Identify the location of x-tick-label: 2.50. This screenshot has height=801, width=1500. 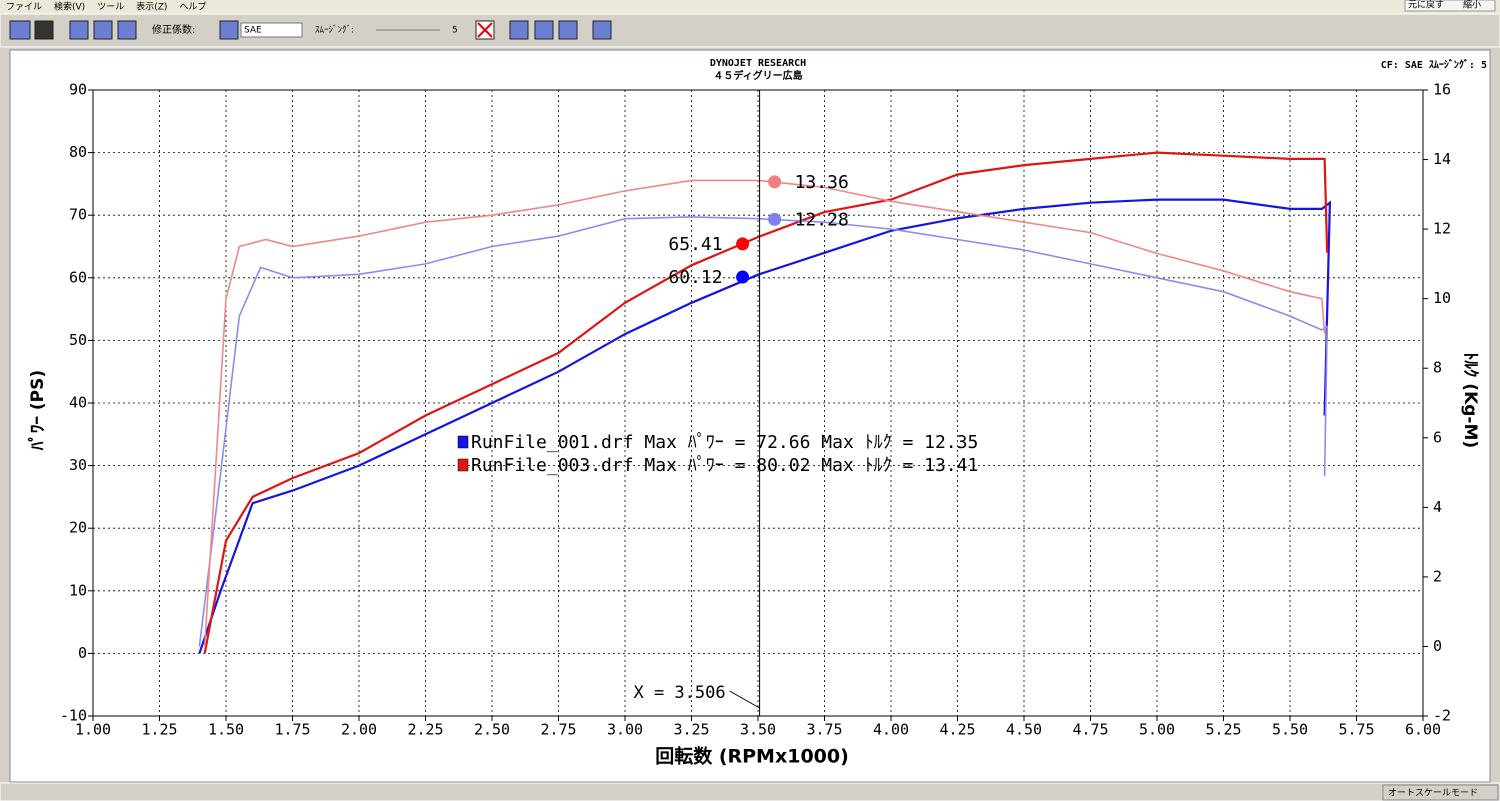
(492, 730).